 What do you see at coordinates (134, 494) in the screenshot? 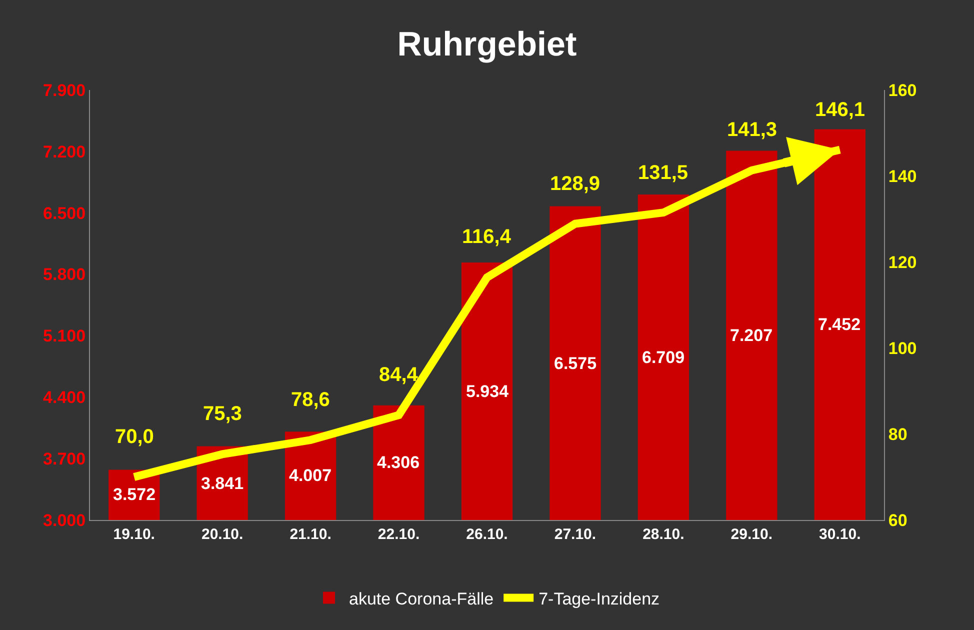
I see `data-label: 3.572` at bounding box center [134, 494].